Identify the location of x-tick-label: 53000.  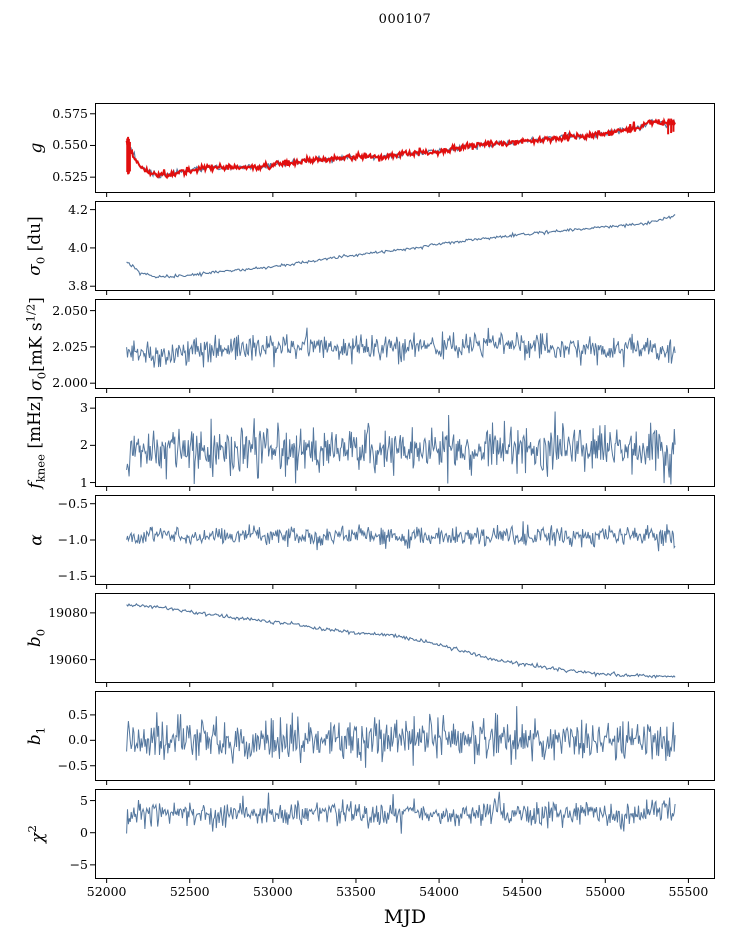
(272, 891).